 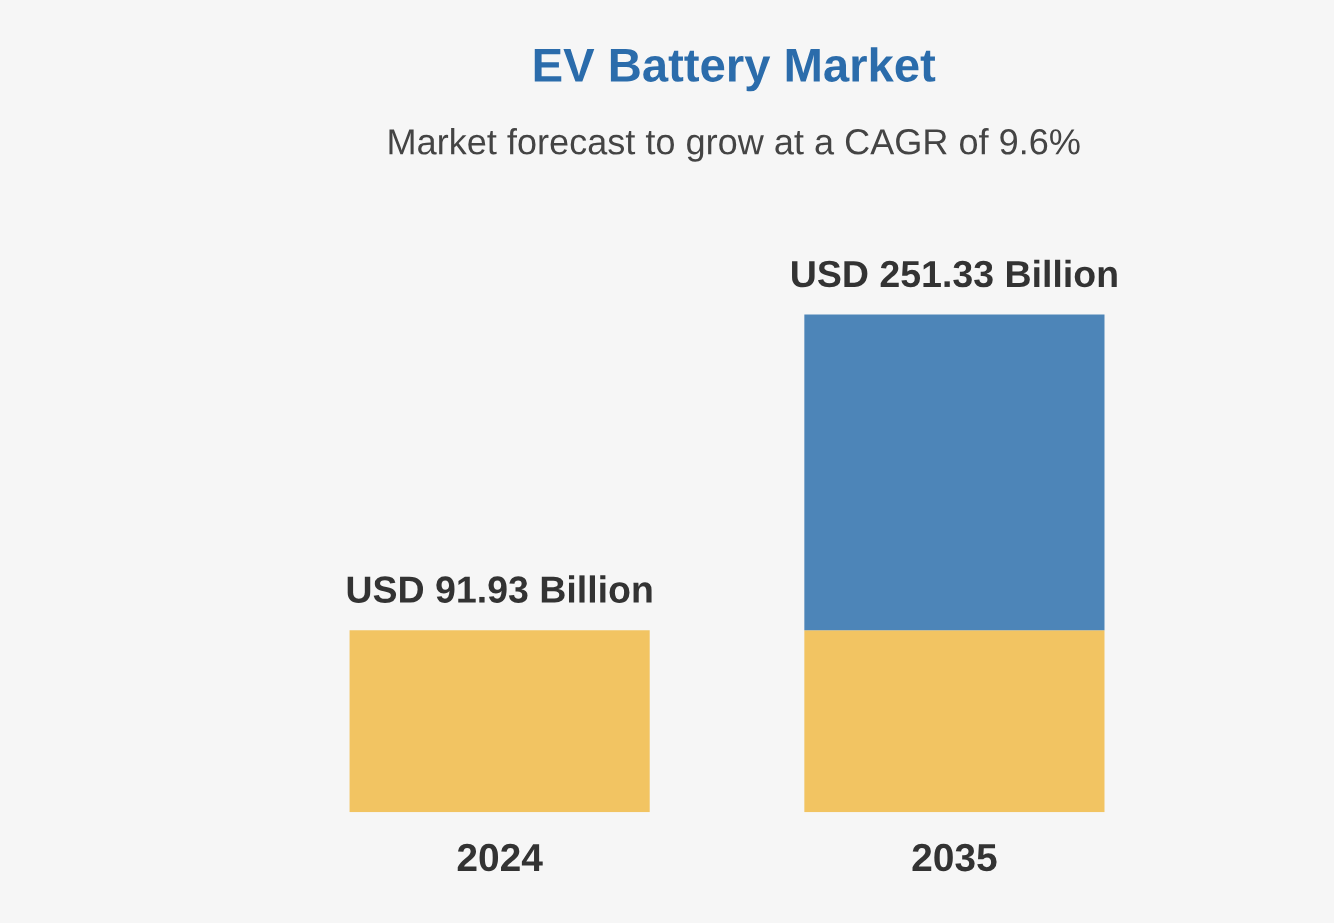 What do you see at coordinates (954, 273) in the screenshot?
I see `total-label: USD 251.33 Billion` at bounding box center [954, 273].